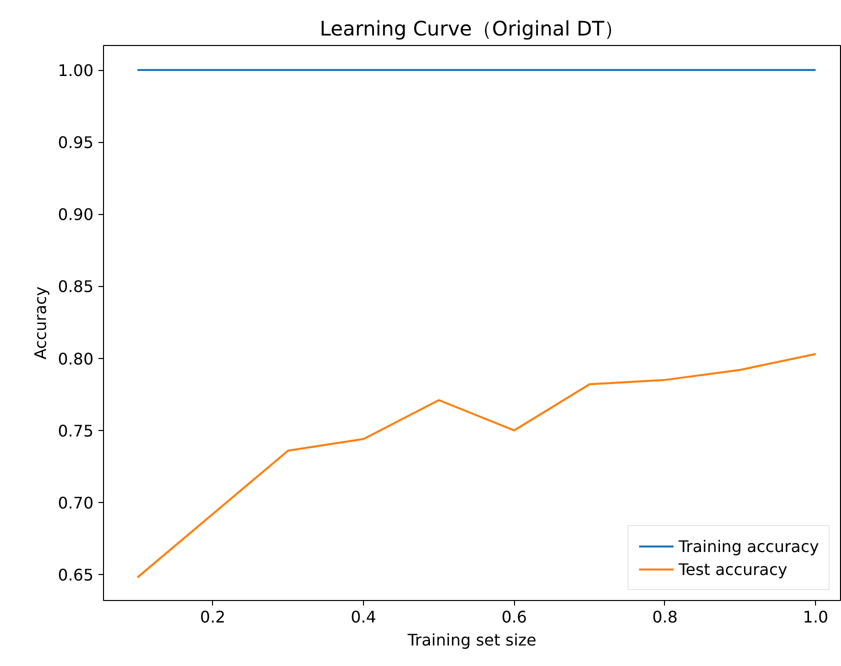 The width and height of the screenshot is (841, 666). I want to click on x-tick-label: 1.0, so click(815, 617).